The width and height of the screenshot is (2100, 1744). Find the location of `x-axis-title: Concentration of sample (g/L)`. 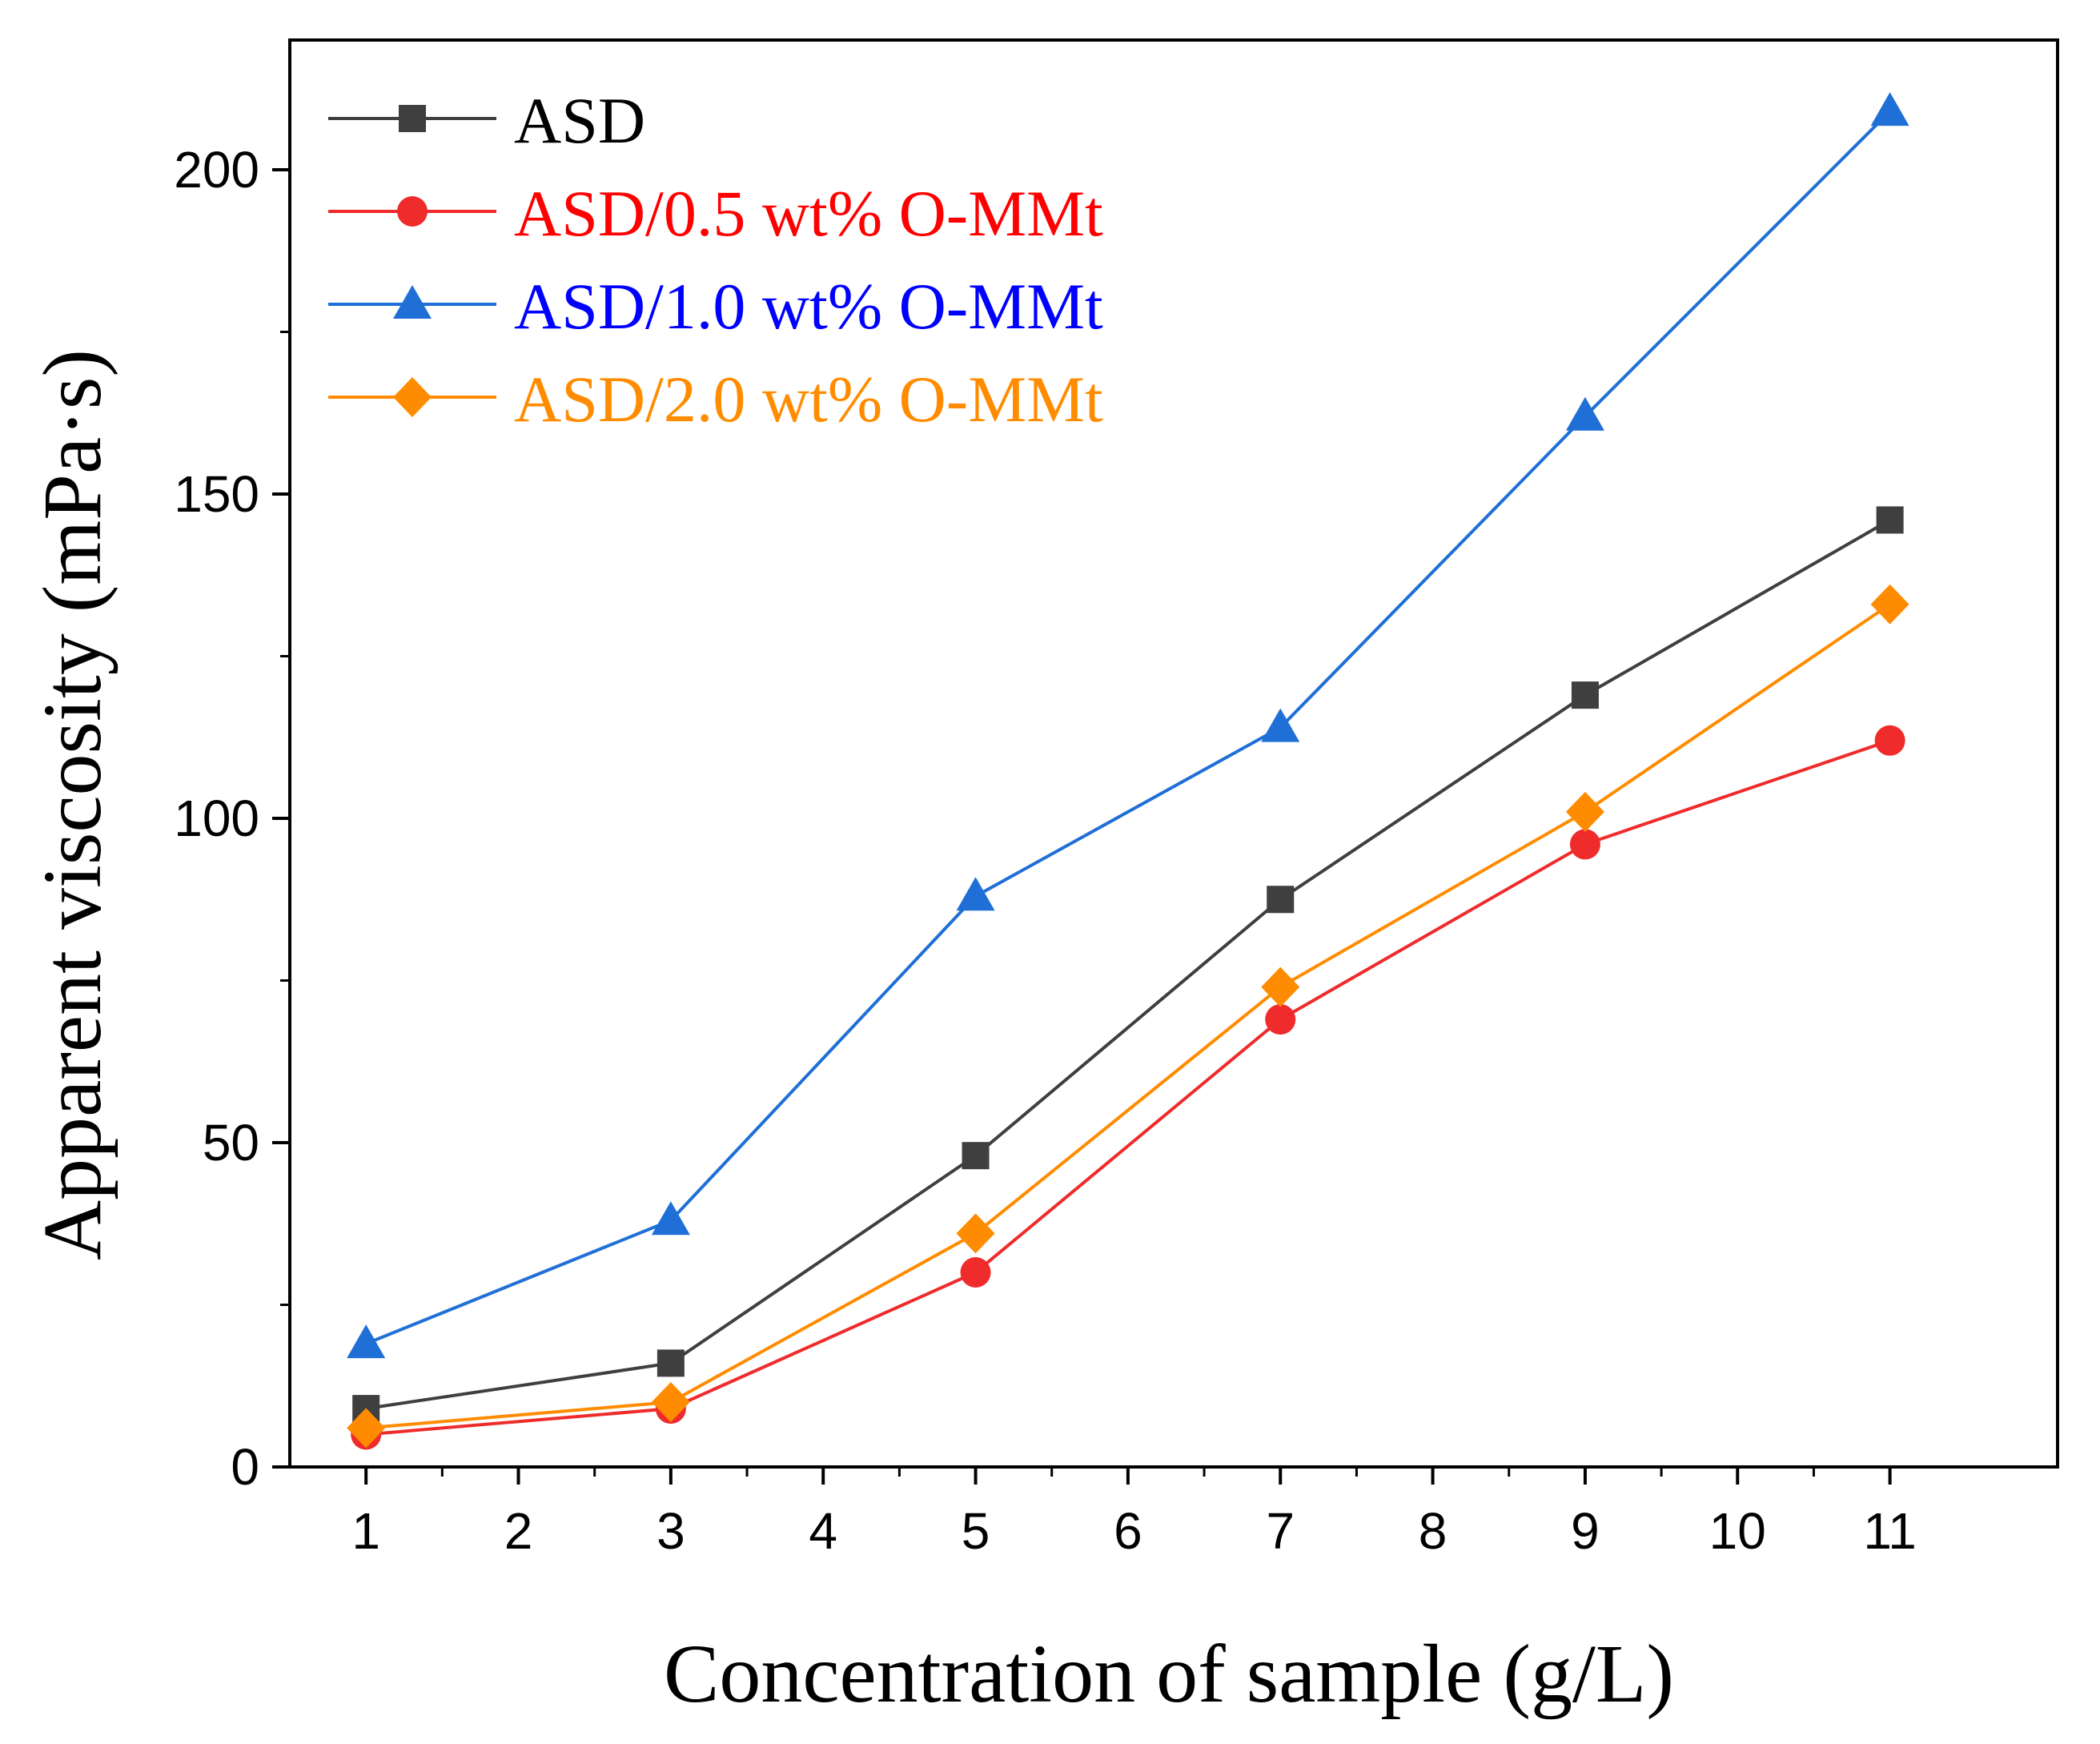

x-axis-title: Concentration of sample (g/L) is located at coordinates (1169, 1674).